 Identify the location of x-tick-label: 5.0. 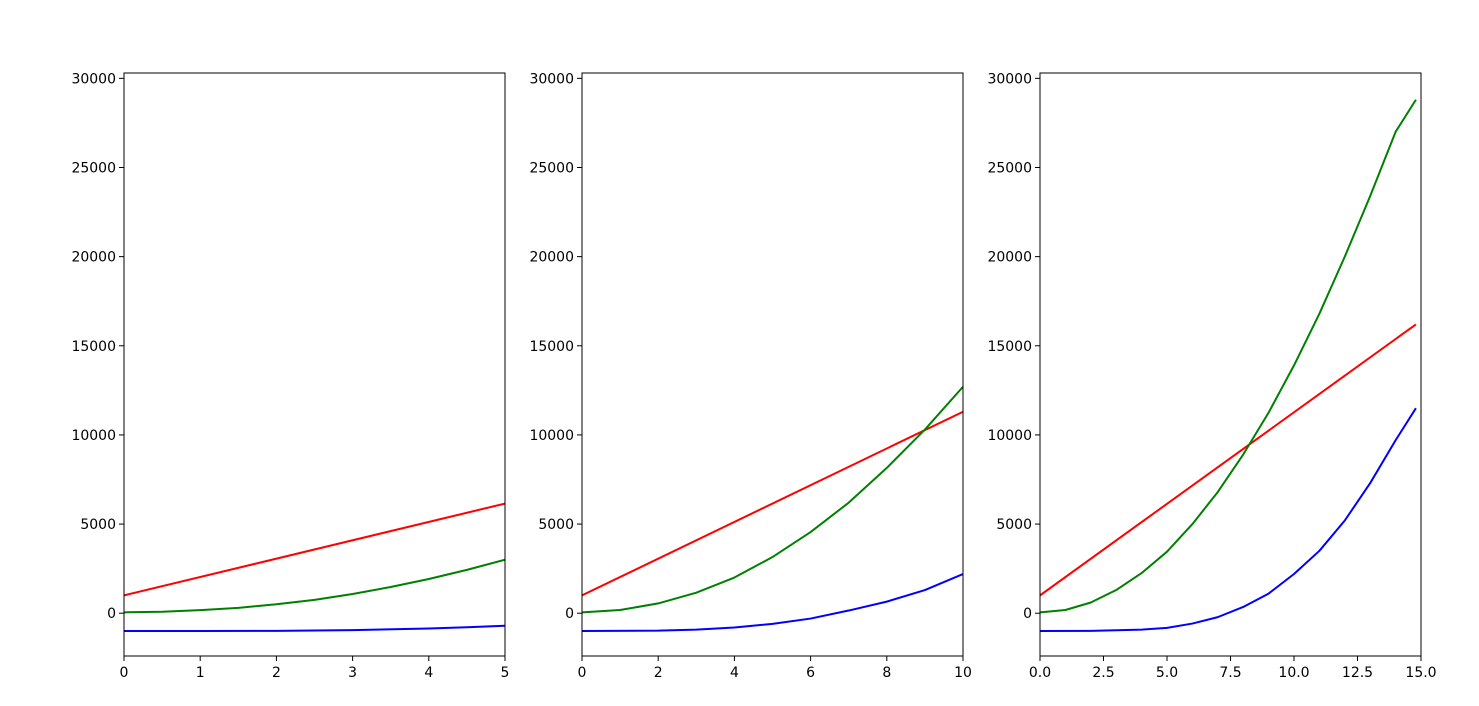
(1167, 673).